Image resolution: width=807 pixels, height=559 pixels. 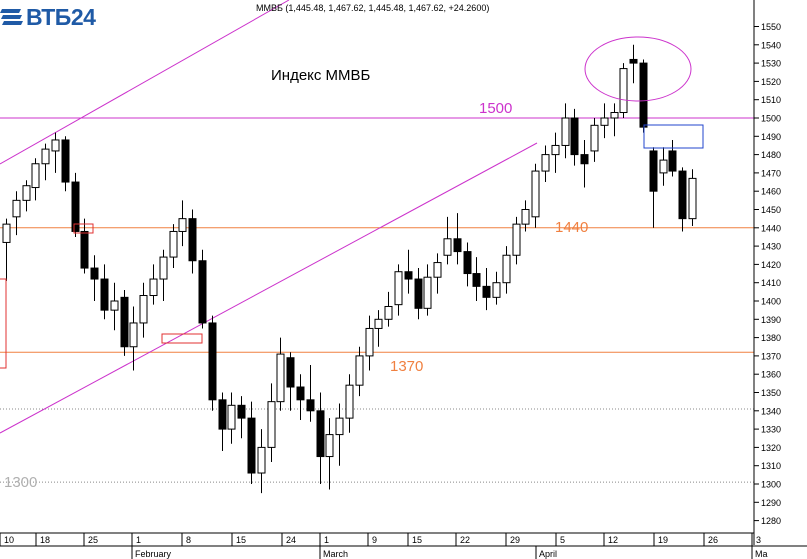 What do you see at coordinates (761, 554) in the screenshot?
I see `x-month-label: Ma` at bounding box center [761, 554].